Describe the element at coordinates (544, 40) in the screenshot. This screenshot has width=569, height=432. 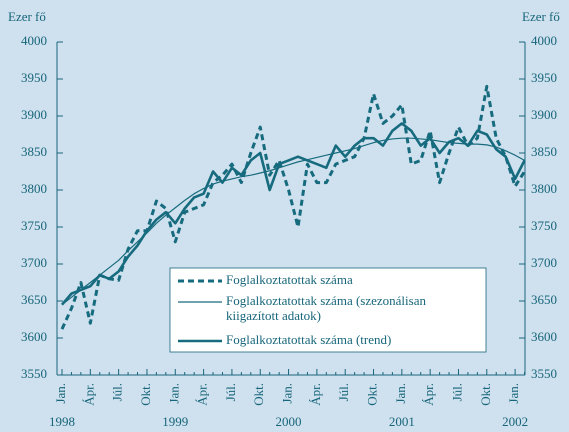
I see `y2-tick-label: 4000` at that location.